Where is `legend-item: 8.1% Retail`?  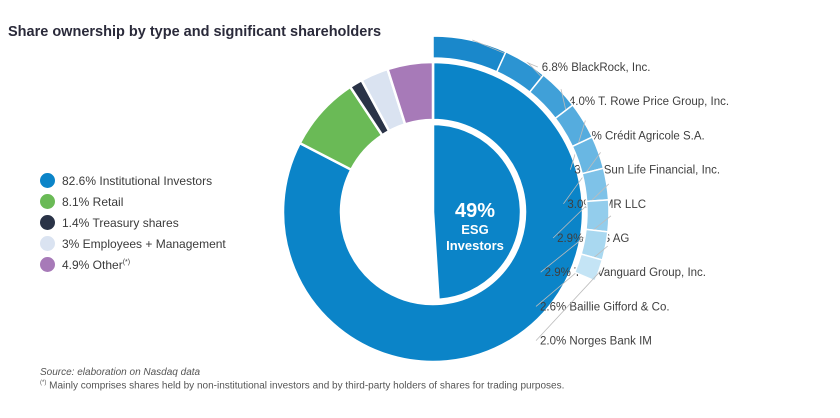 legend-item: 8.1% Retail is located at coordinates (133, 201).